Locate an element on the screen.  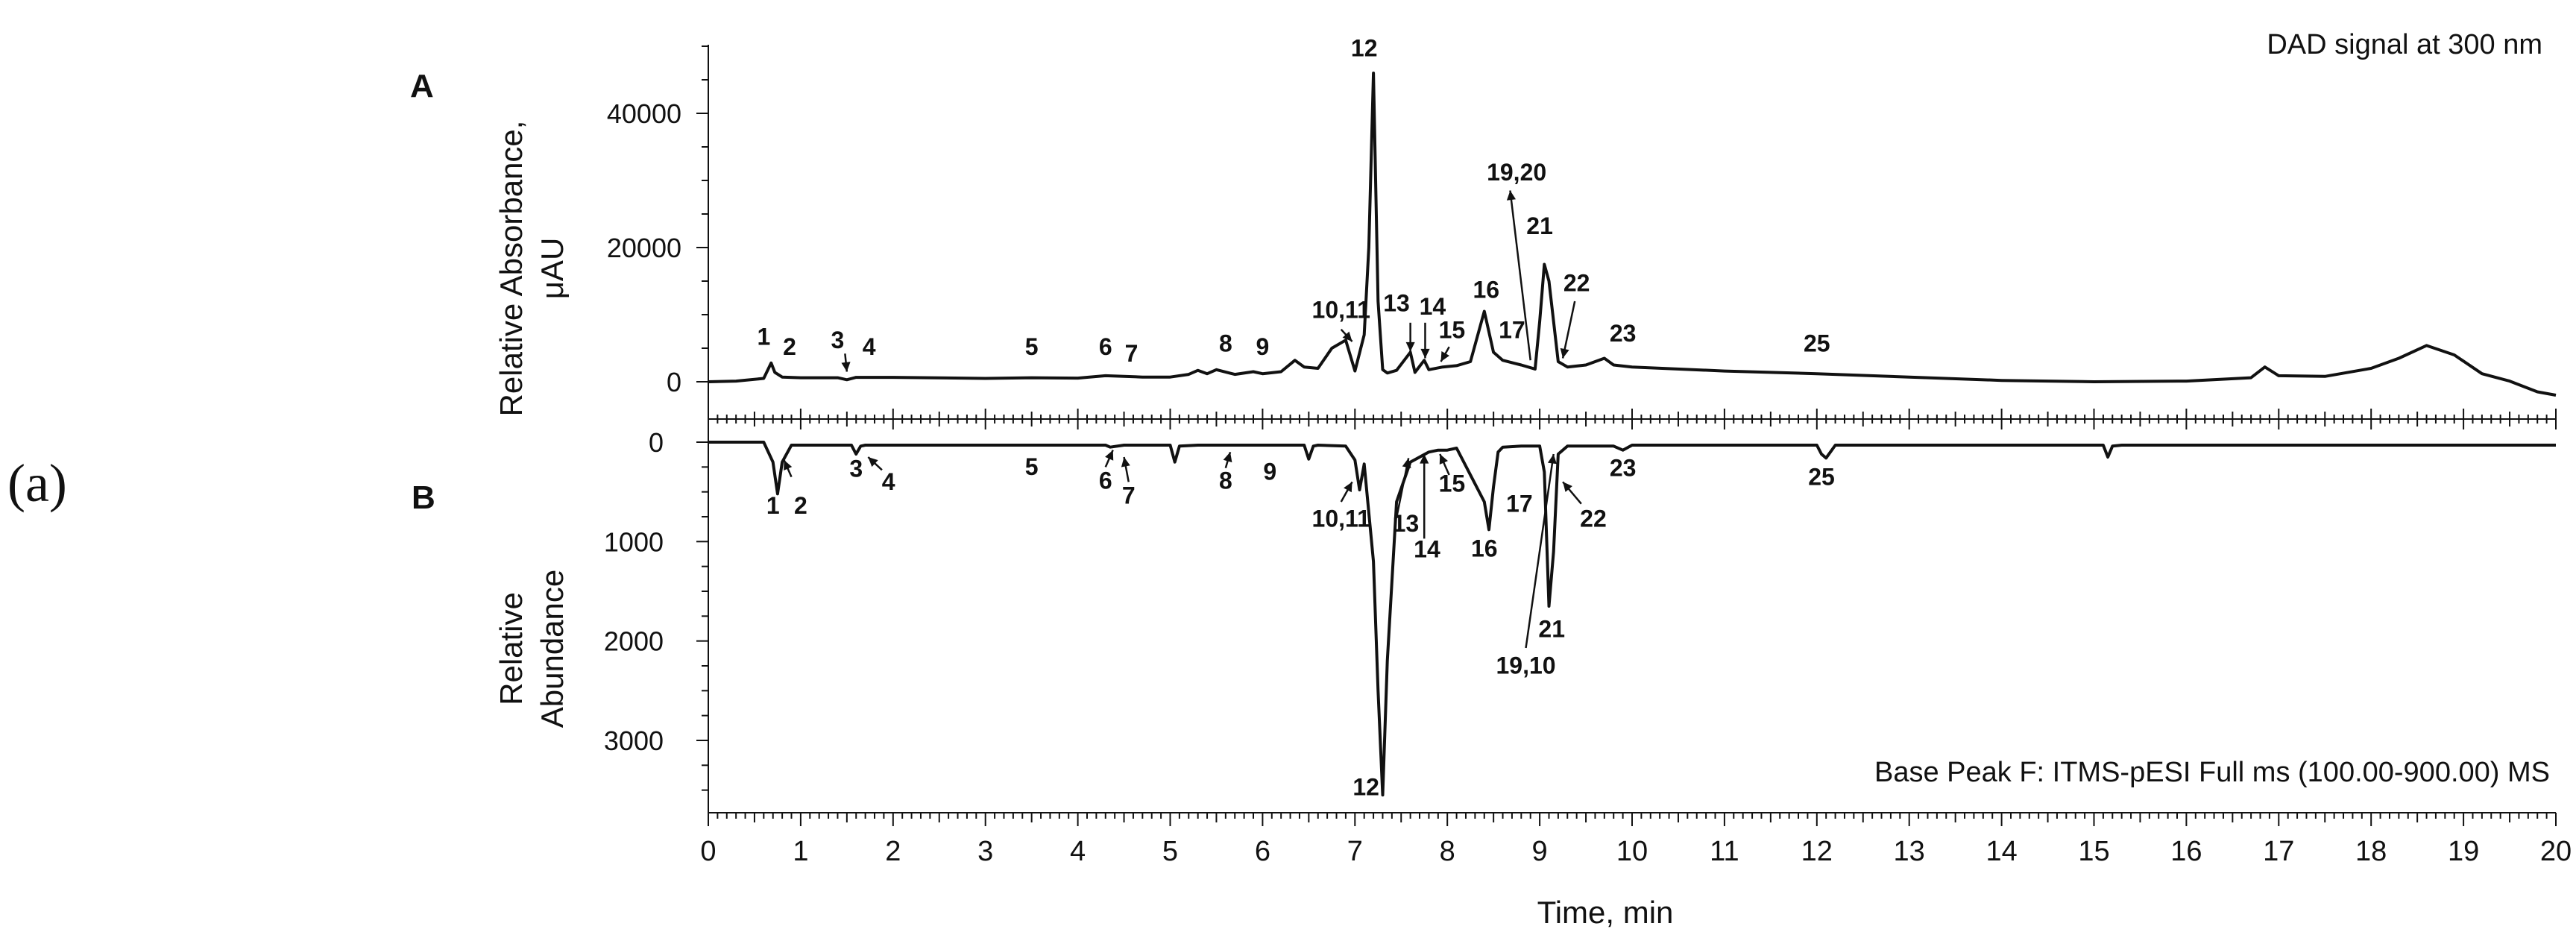
panel-b-peak-label: 8 is located at coordinates (1225, 481).